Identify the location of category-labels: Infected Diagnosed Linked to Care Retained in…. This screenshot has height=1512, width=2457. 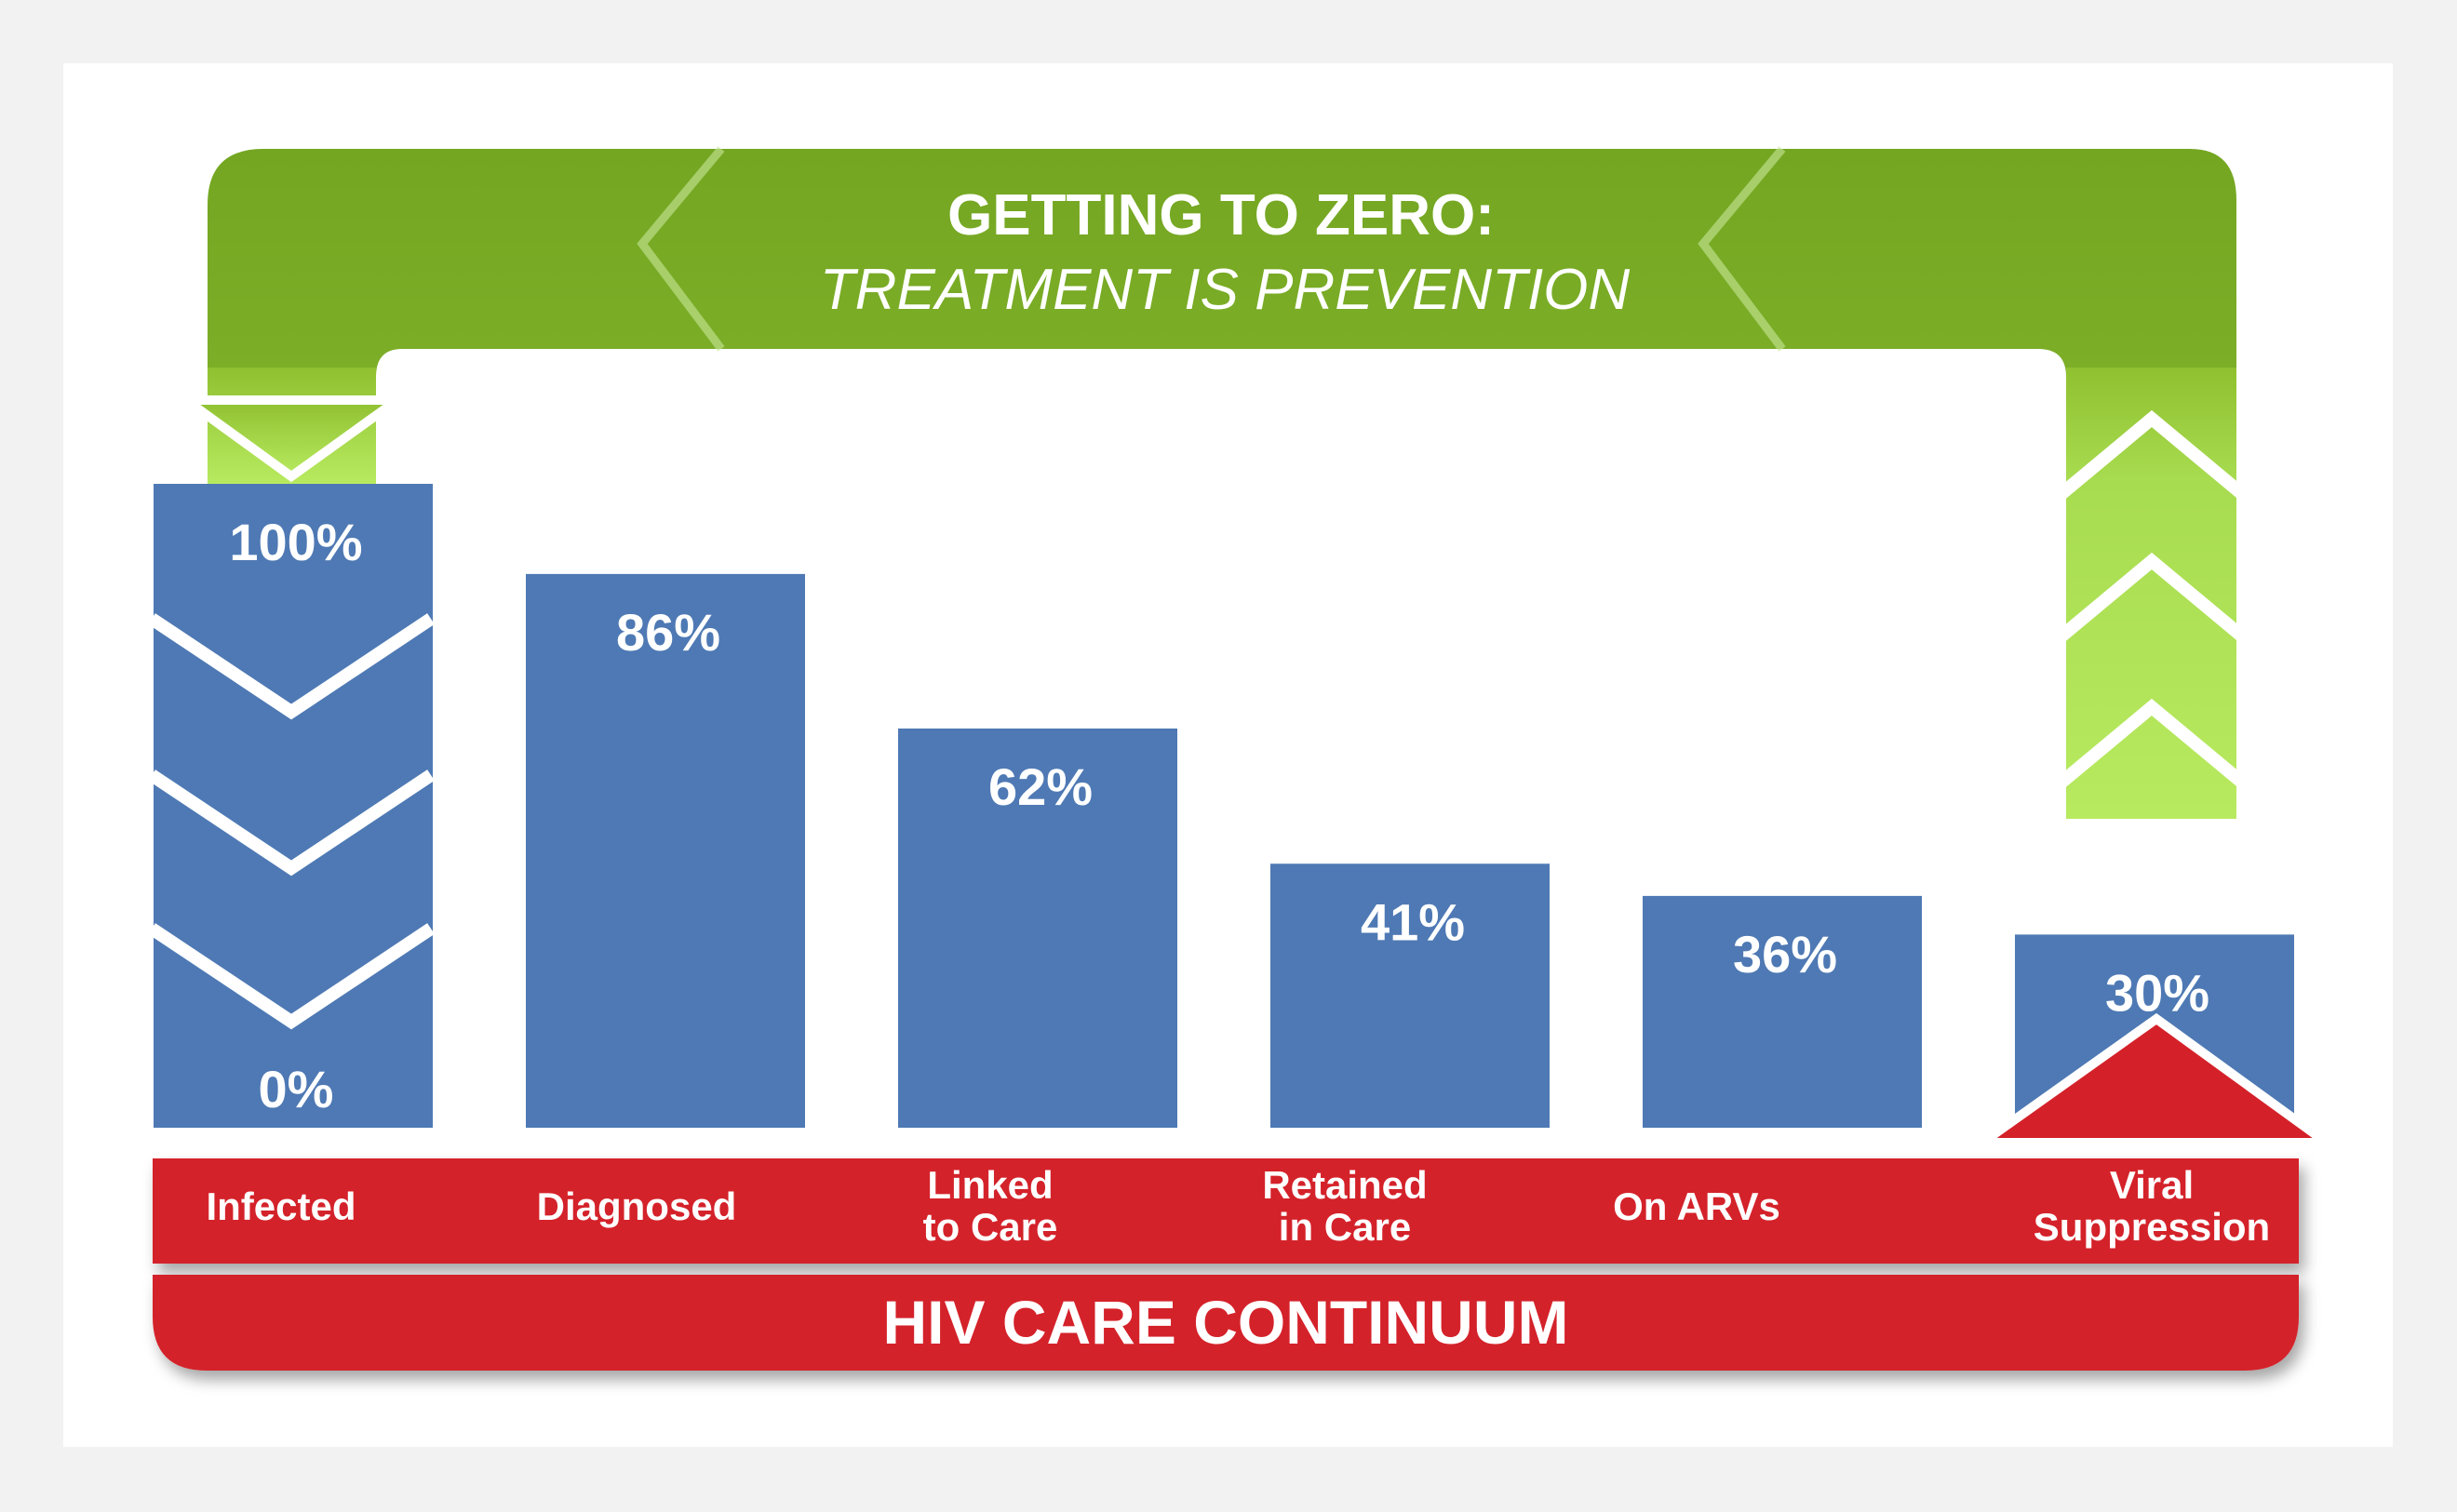
(1238, 1206).